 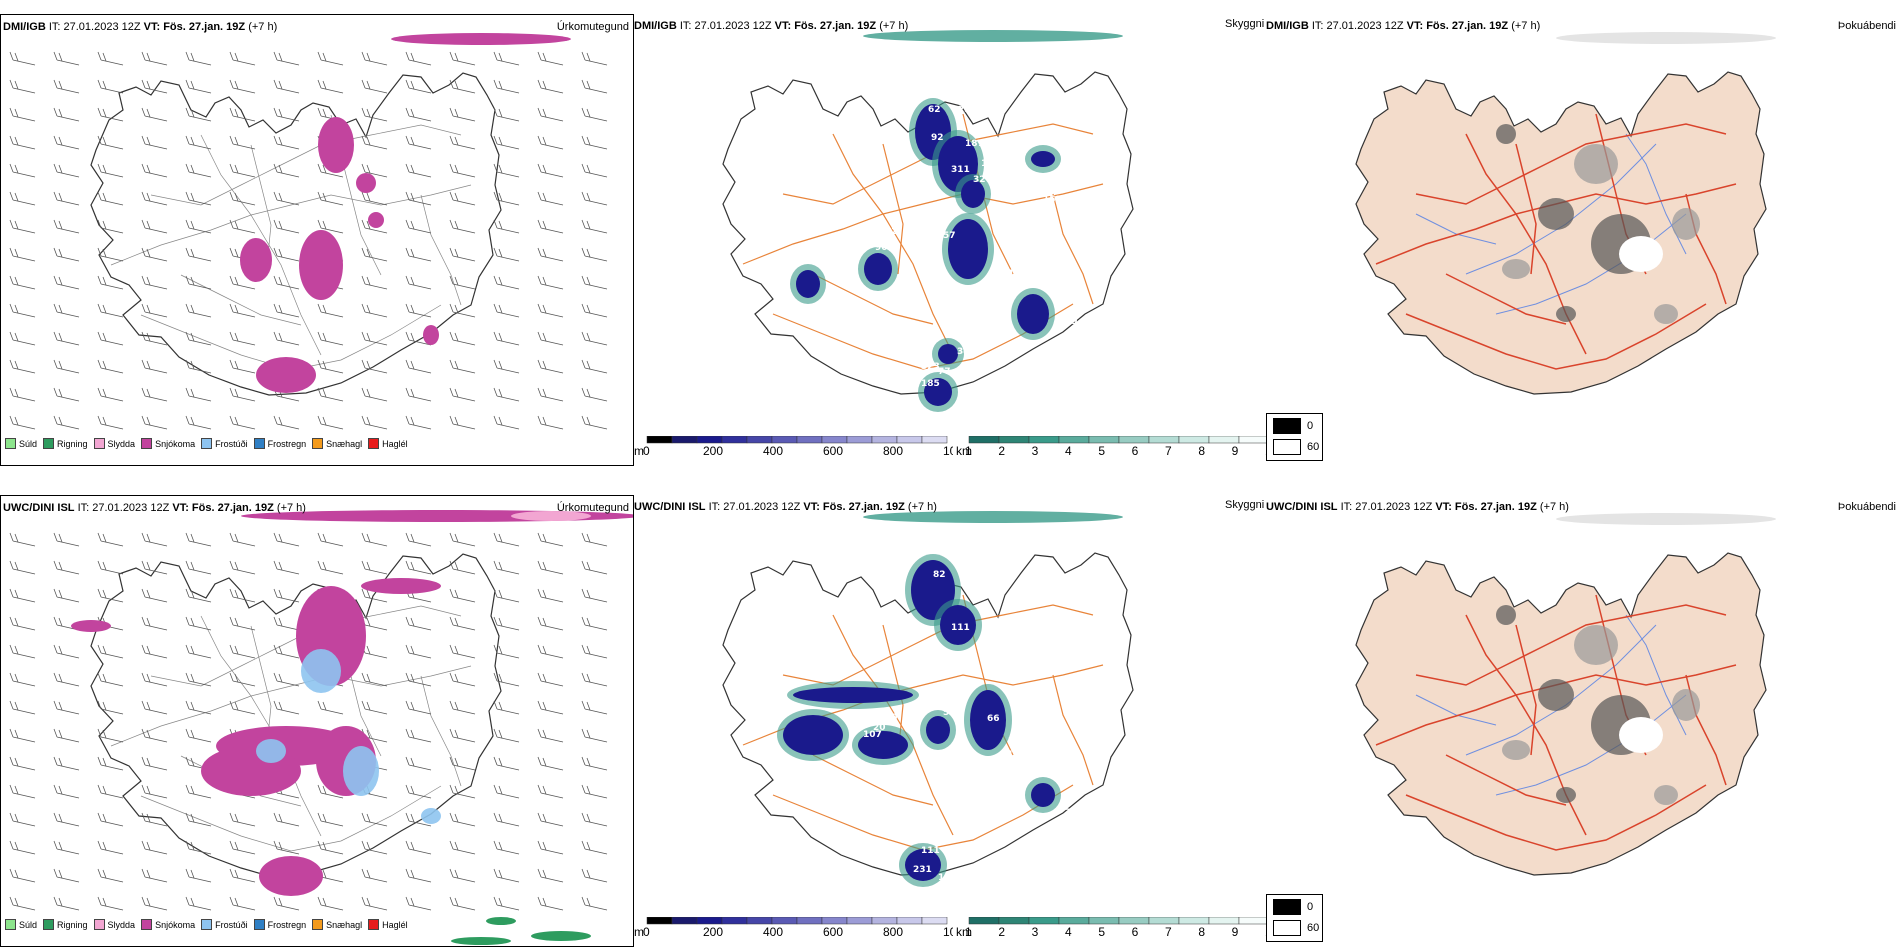 What do you see at coordinates (646, 451) in the screenshot?
I see `scale-tick: 0` at bounding box center [646, 451].